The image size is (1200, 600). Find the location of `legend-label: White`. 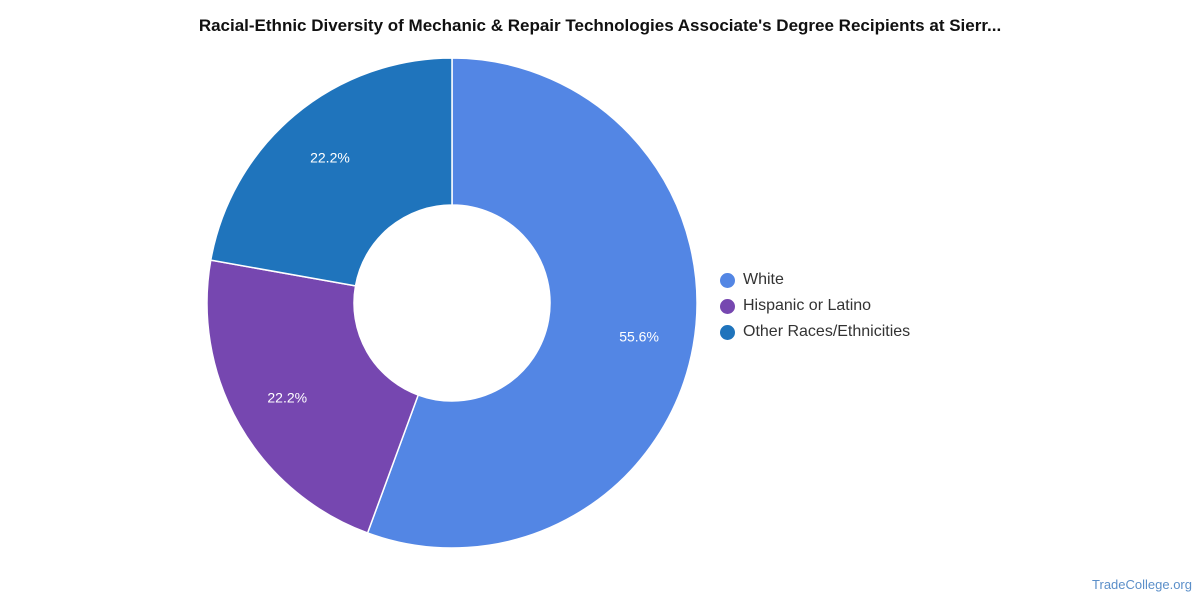

legend-label: White is located at coordinates (763, 279).